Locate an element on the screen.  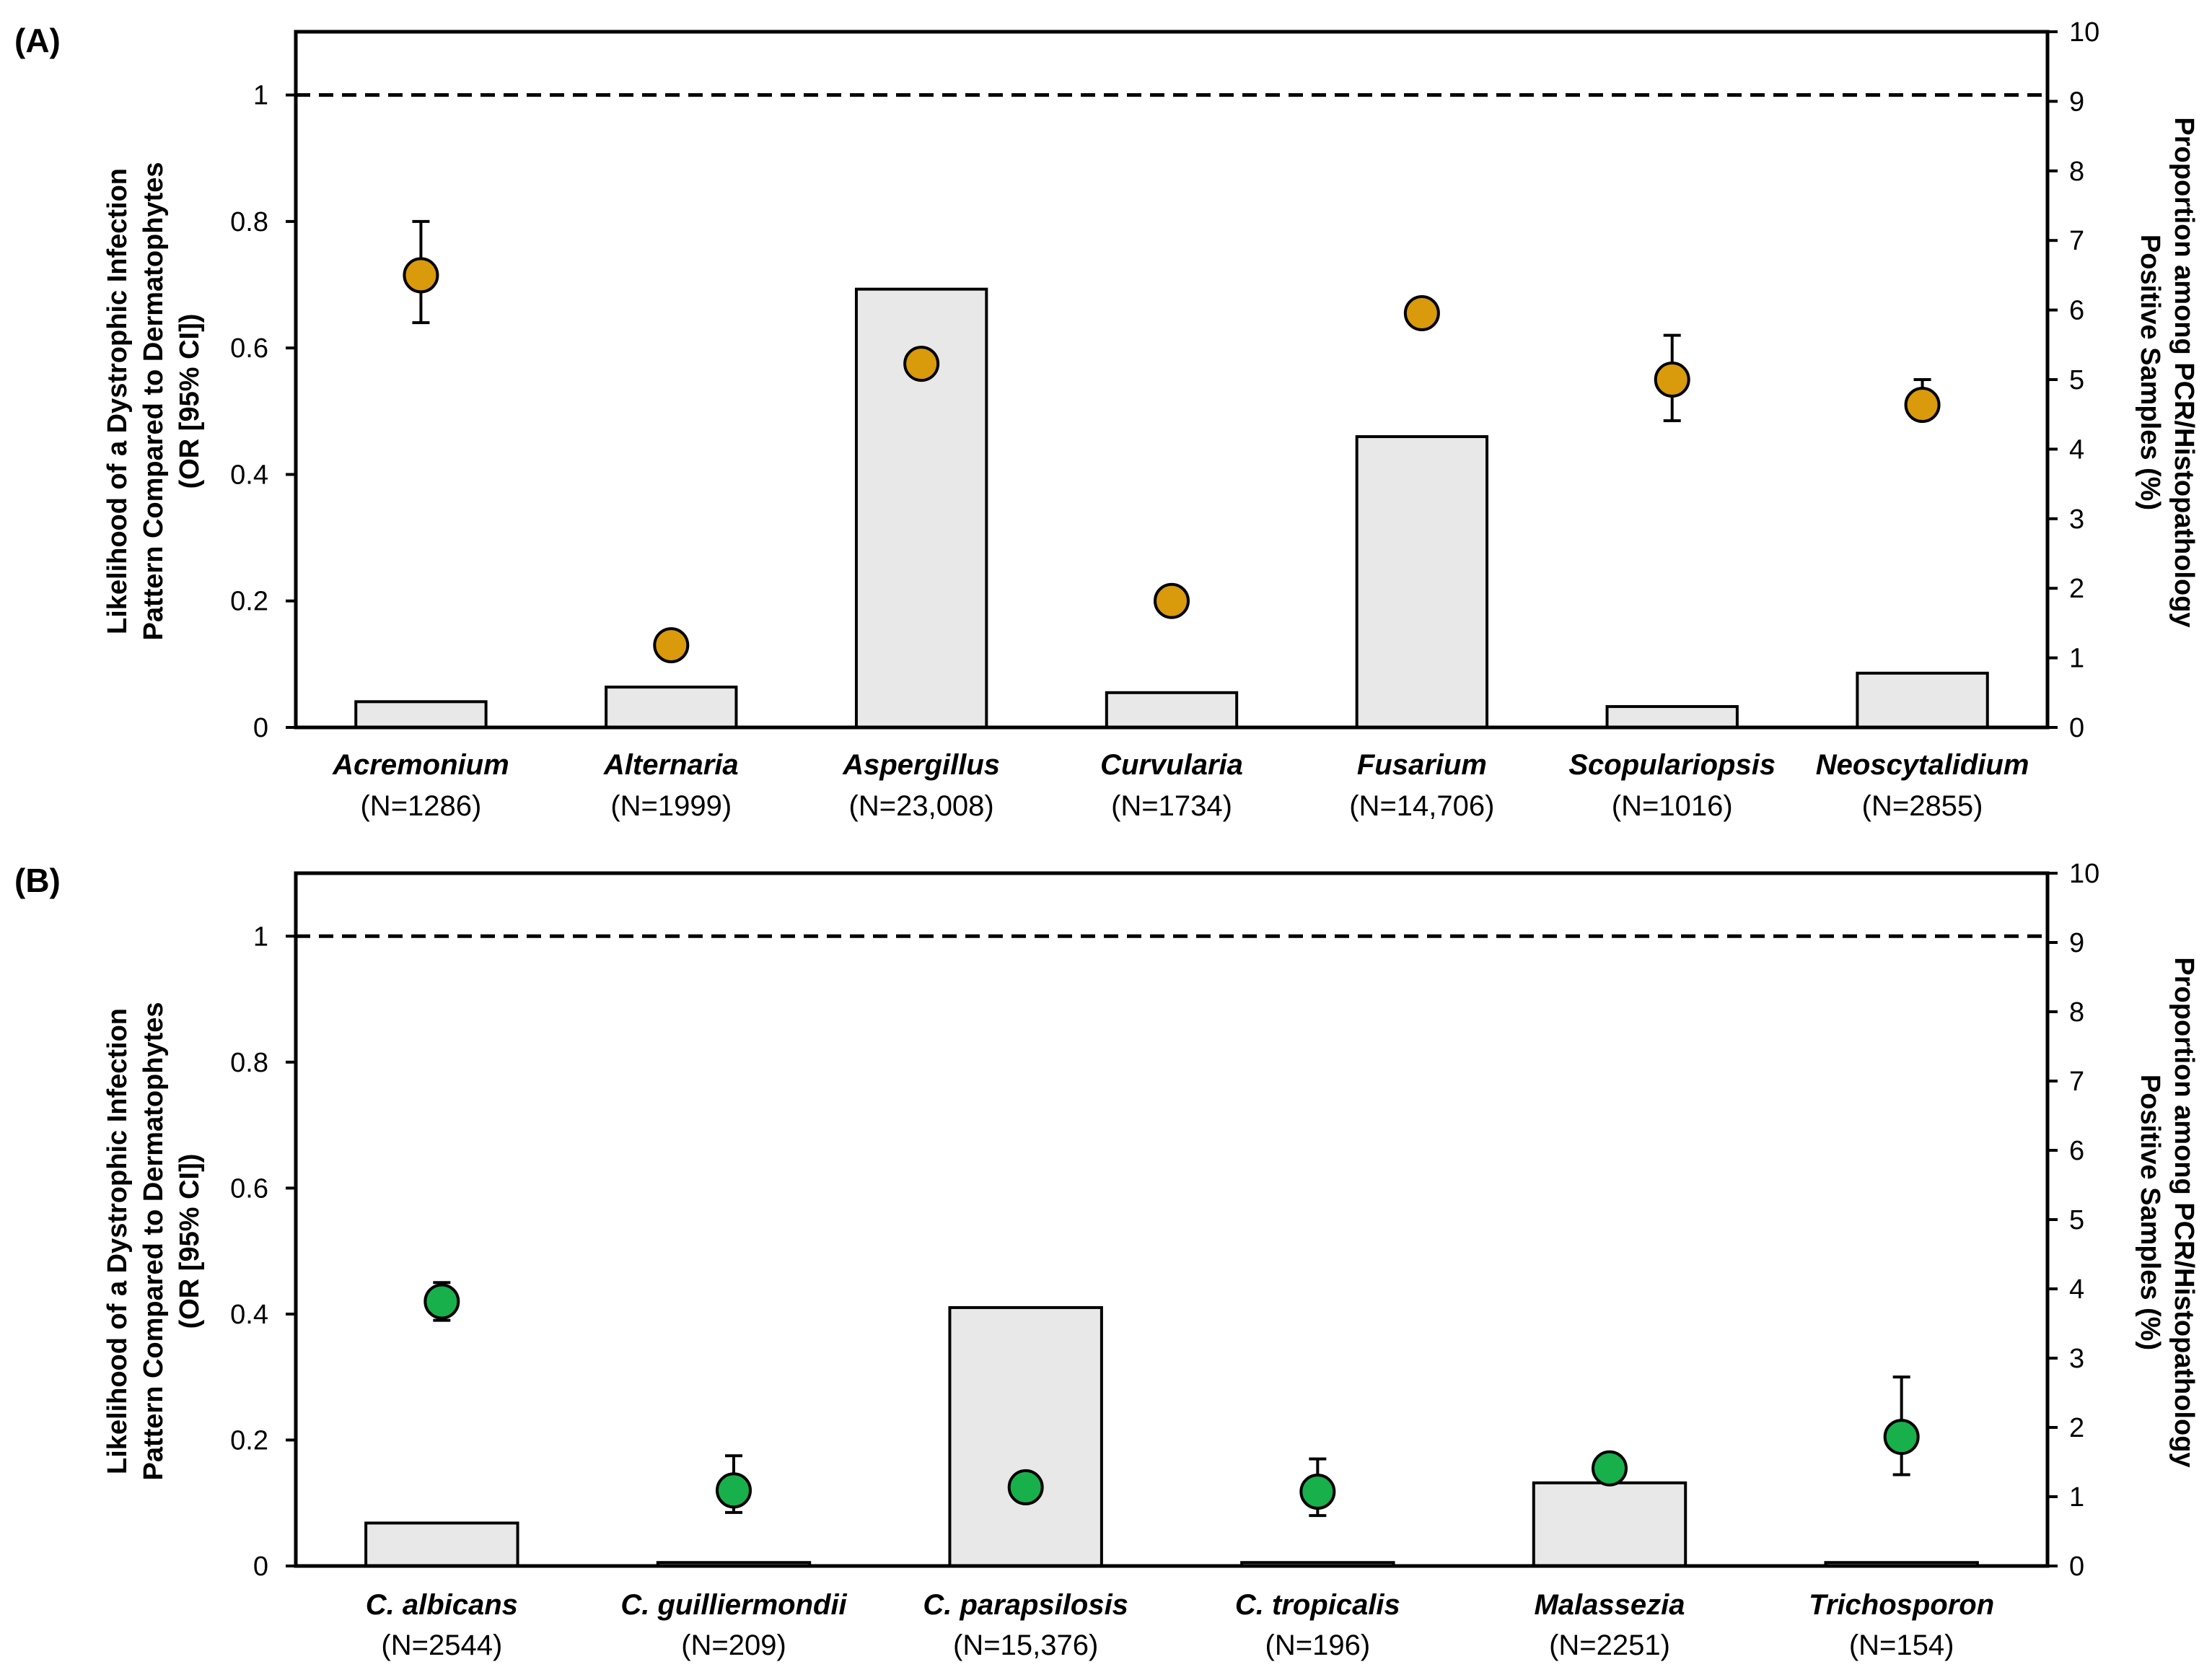
category-label: Neoscytalidium is located at coordinates (1922, 765).